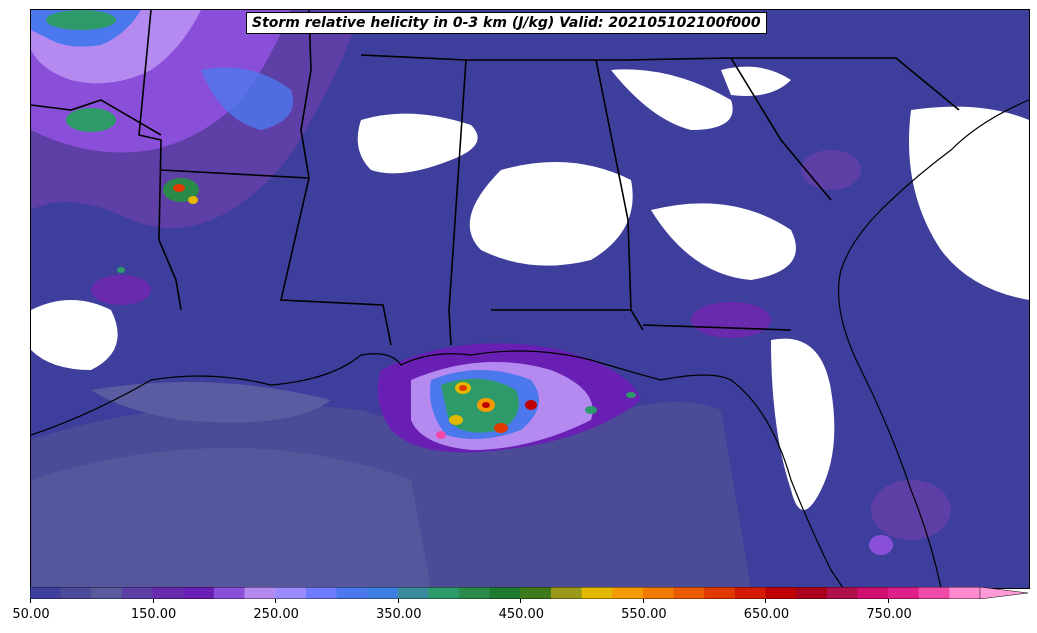 This screenshot has height=633, width=1037. Describe the element at coordinates (731, 320) in the screenshot. I see `fl-panhandle-blob` at that location.